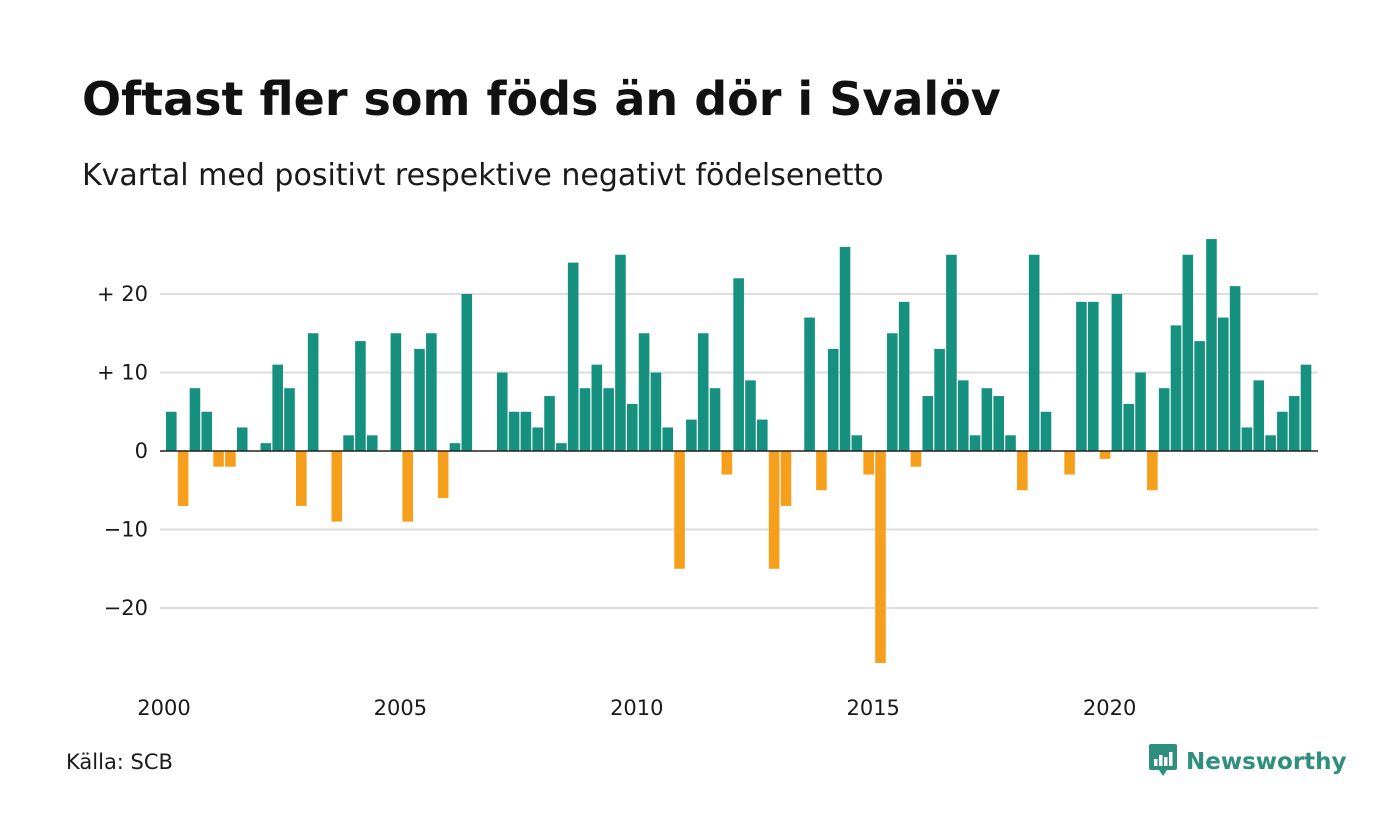 This screenshot has height=840, width=1400. Describe the element at coordinates (636, 708) in the screenshot. I see `x-tick-label: 2010` at that location.